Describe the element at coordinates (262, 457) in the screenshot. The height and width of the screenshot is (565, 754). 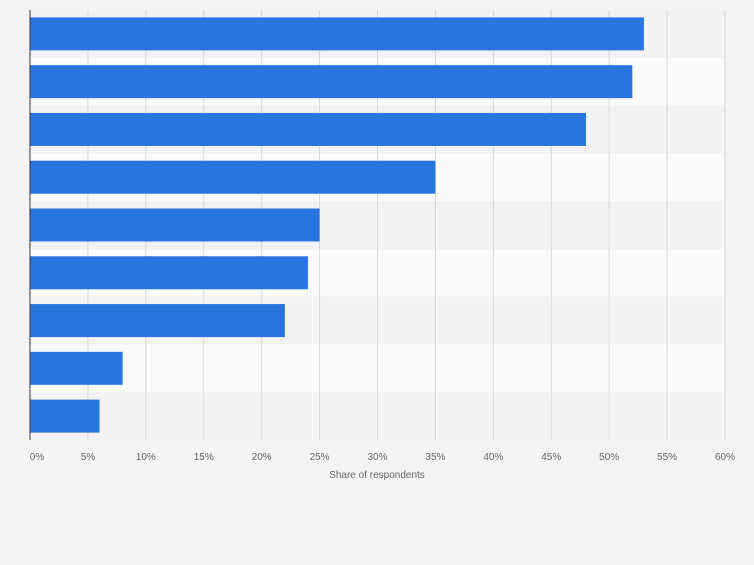
I see `x-tick-label: 20%` at that location.